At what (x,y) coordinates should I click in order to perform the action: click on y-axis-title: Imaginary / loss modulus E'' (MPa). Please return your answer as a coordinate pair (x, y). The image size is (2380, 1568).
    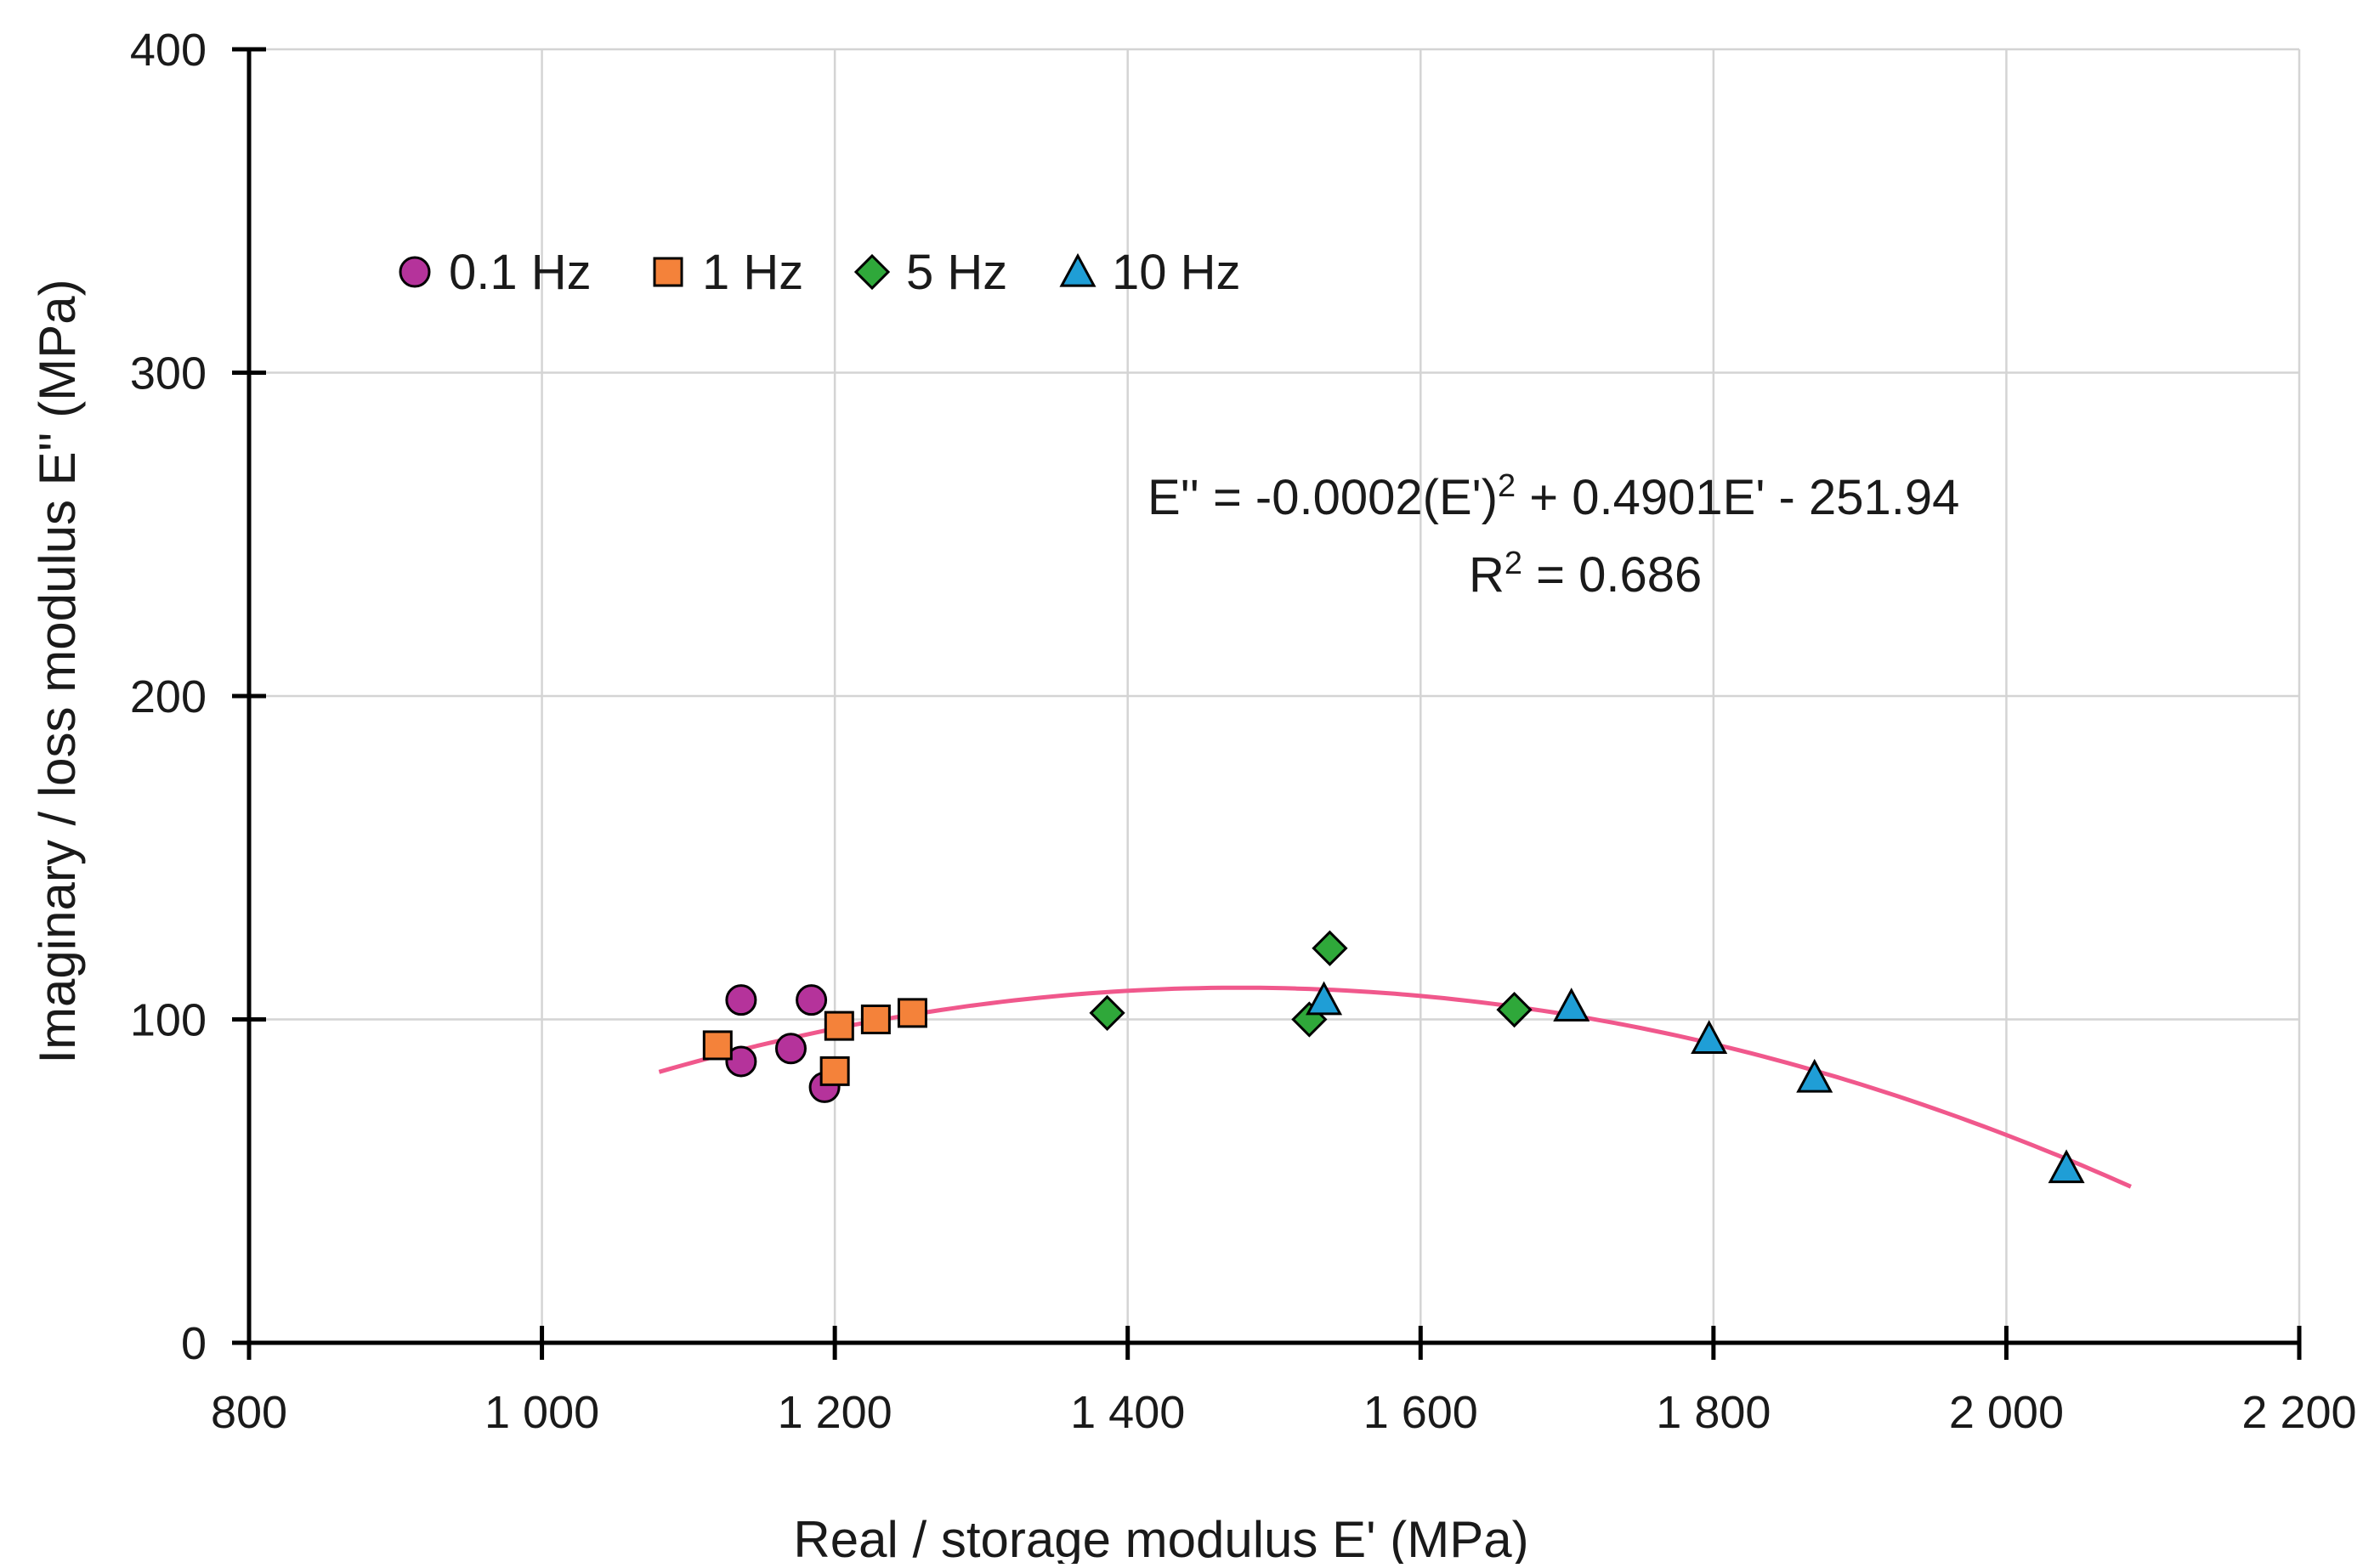
    Looking at the image, I should click on (58, 671).